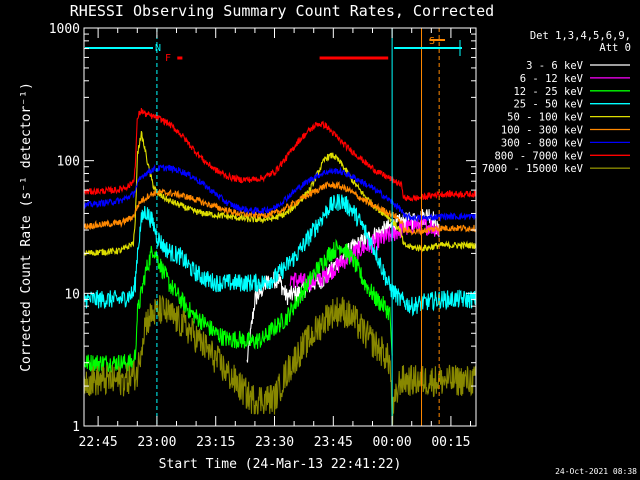 The height and width of the screenshot is (480, 640). What do you see at coordinates (548, 92) in the screenshot?
I see `legend-entry-label: 12 - 25 keV` at bounding box center [548, 92].